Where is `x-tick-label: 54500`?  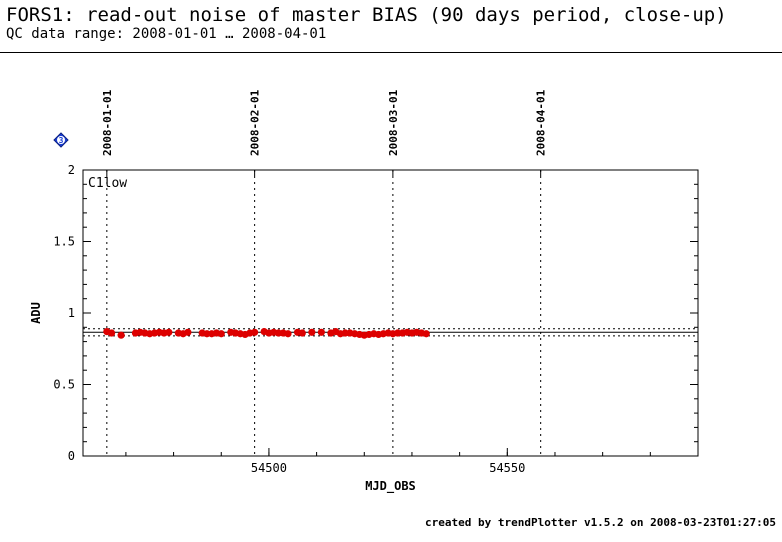
x-tick-label: 54500 is located at coordinates (269, 468).